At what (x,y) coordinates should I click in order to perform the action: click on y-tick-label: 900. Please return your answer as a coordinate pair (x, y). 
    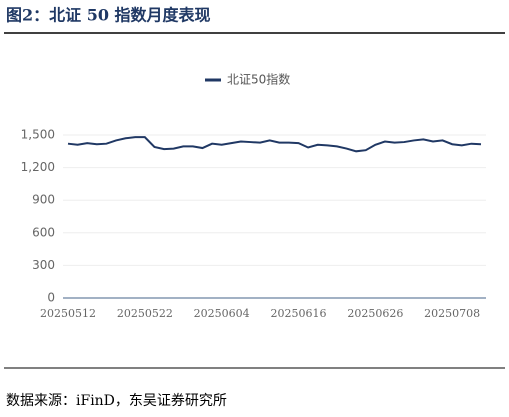
    Looking at the image, I should click on (43, 200).